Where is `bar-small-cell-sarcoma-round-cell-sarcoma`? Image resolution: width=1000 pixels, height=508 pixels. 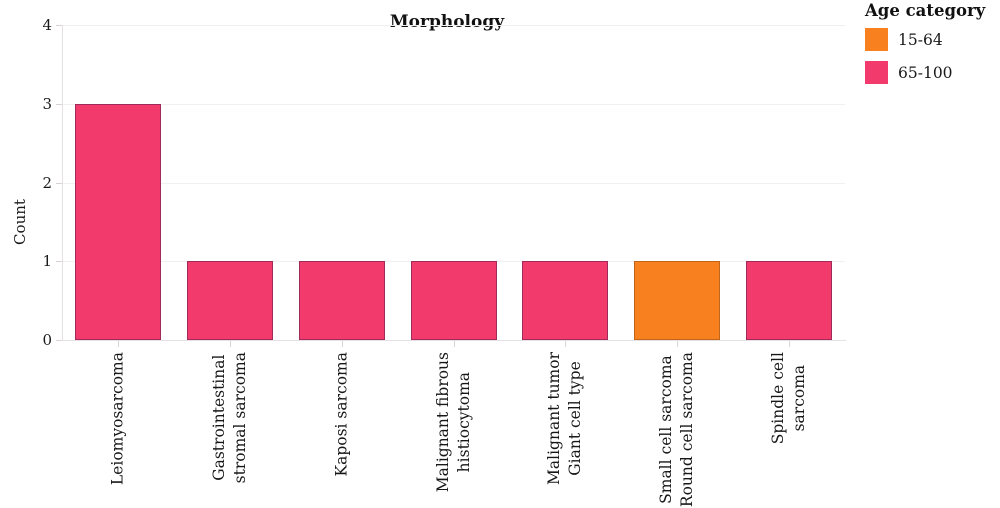 bar-small-cell-sarcoma-round-cell-sarcoma is located at coordinates (677, 300).